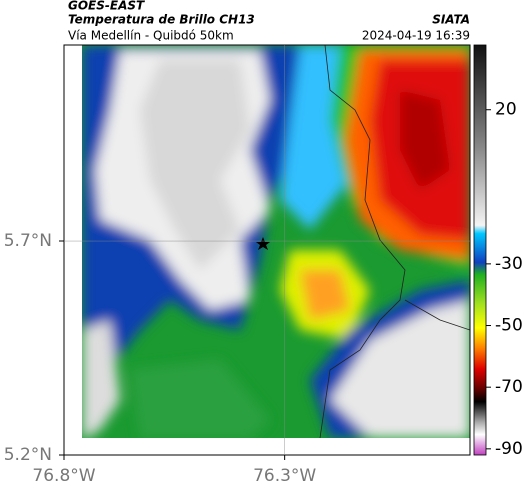 This screenshot has height=495, width=526. Describe the element at coordinates (509, 387) in the screenshot. I see `colorbar-tick-label: -70` at that location.